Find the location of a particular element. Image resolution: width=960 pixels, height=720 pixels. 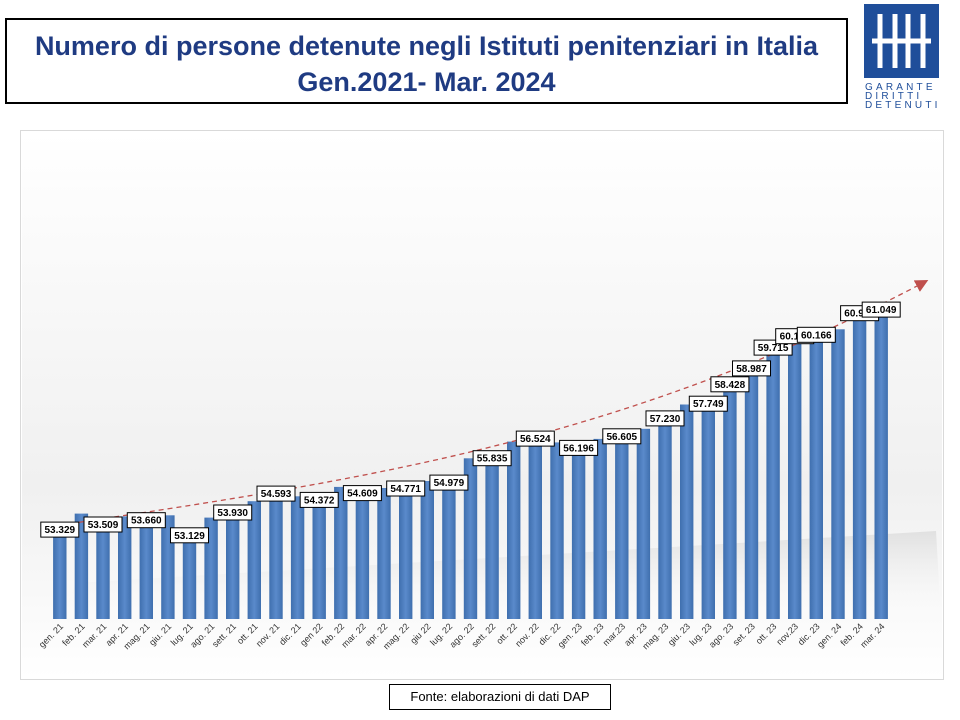

data-label-text-18: 54.979 is located at coordinates (449, 483).